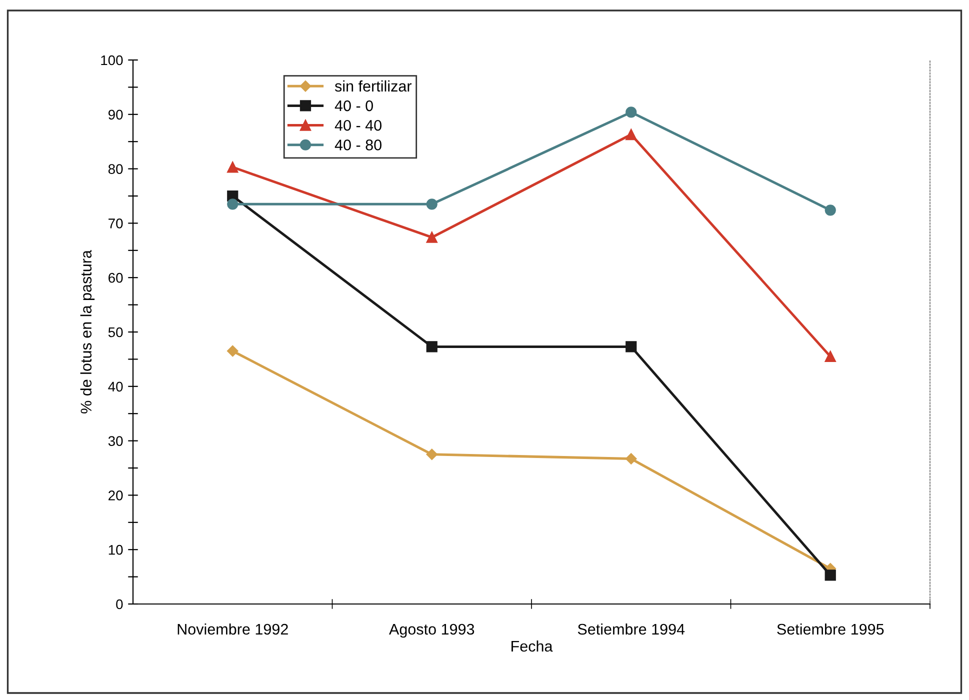 The height and width of the screenshot is (700, 969). What do you see at coordinates (119, 604) in the screenshot?
I see `y-tick-label: 0` at bounding box center [119, 604].